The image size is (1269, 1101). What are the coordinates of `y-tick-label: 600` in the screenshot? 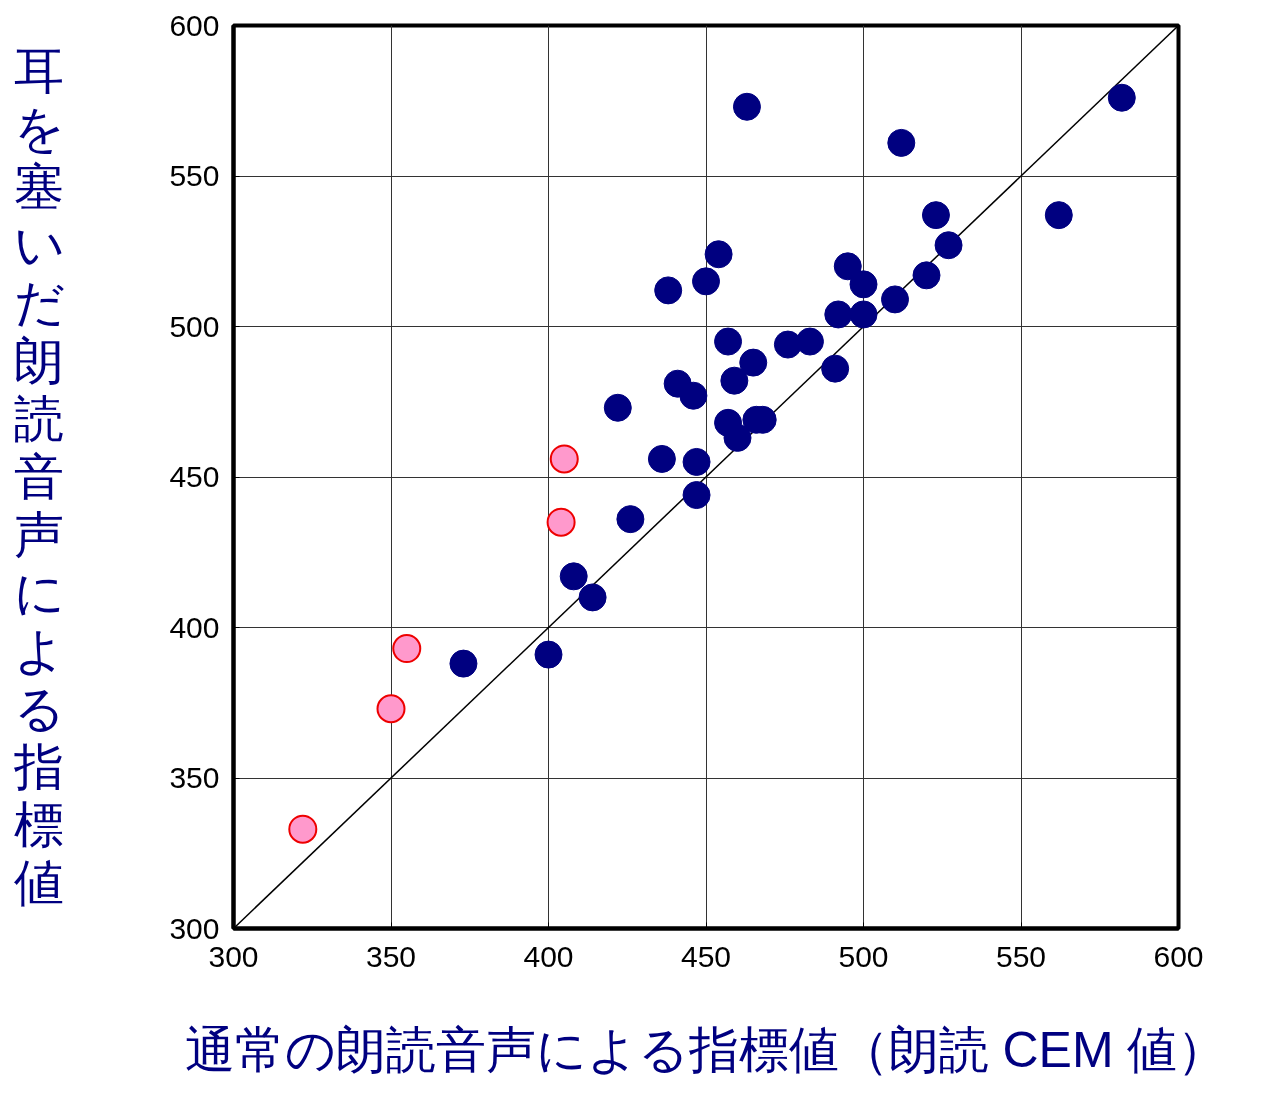 It's located at (194, 25).